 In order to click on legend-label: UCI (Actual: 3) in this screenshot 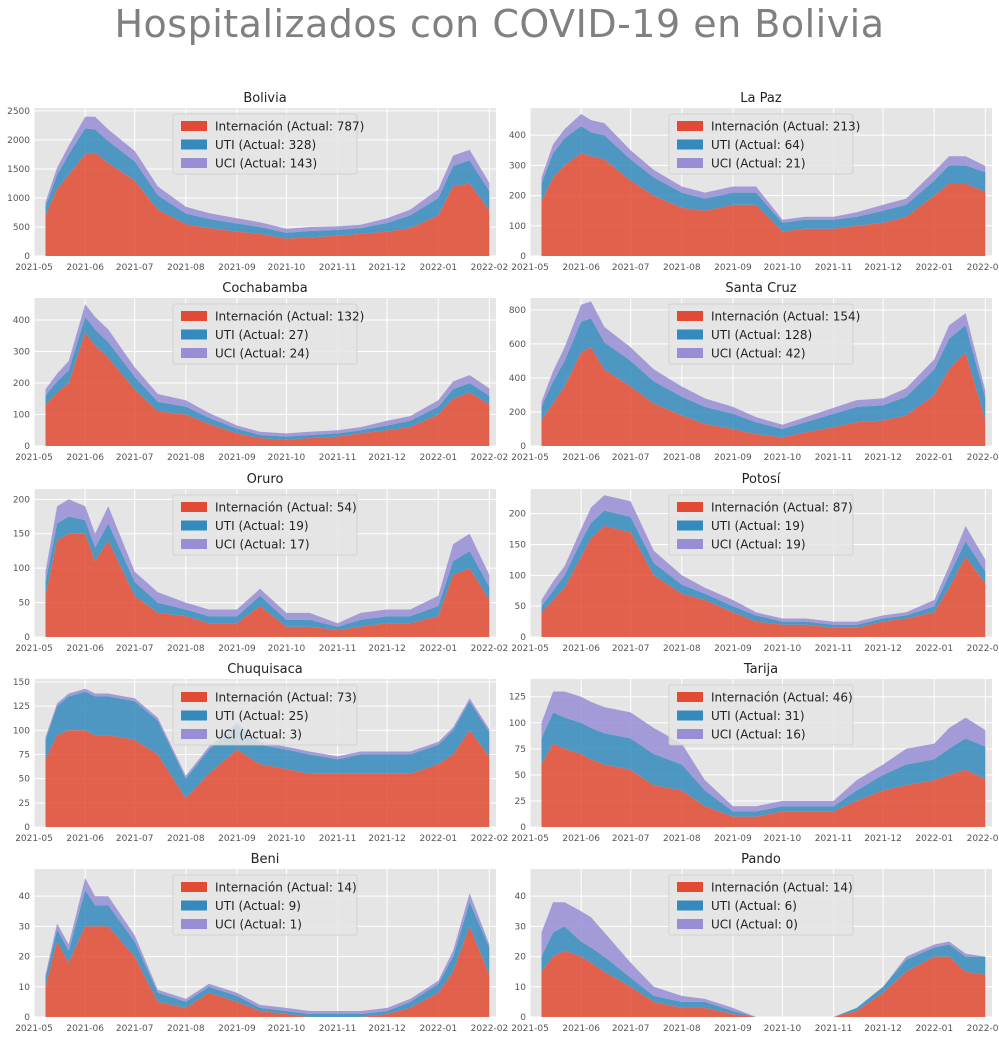, I will do `click(258, 735)`.